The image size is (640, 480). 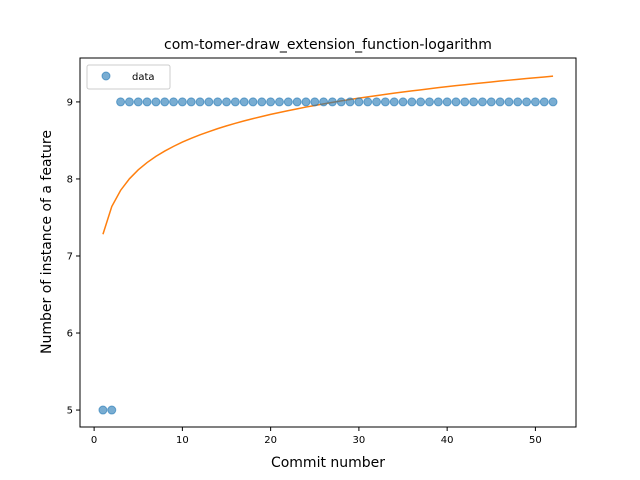 What do you see at coordinates (359, 440) in the screenshot?
I see `x-tick-label: 30` at bounding box center [359, 440].